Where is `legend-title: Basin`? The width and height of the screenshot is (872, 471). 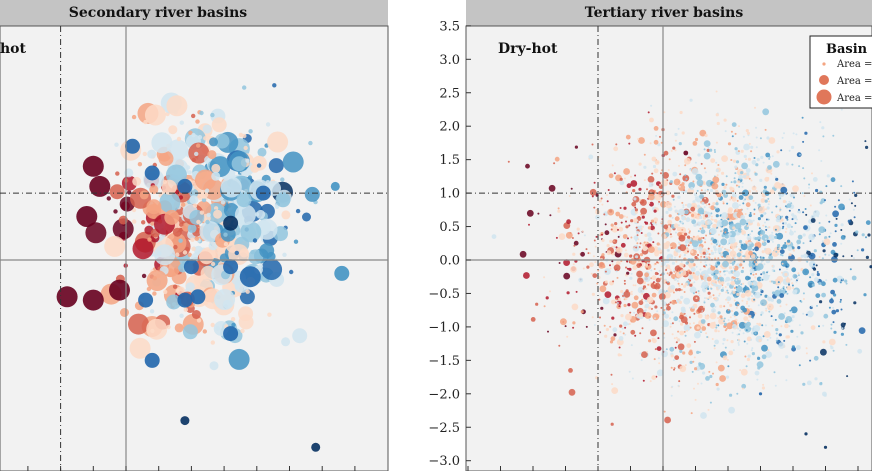
legend-title: Basin is located at coordinates (847, 49).